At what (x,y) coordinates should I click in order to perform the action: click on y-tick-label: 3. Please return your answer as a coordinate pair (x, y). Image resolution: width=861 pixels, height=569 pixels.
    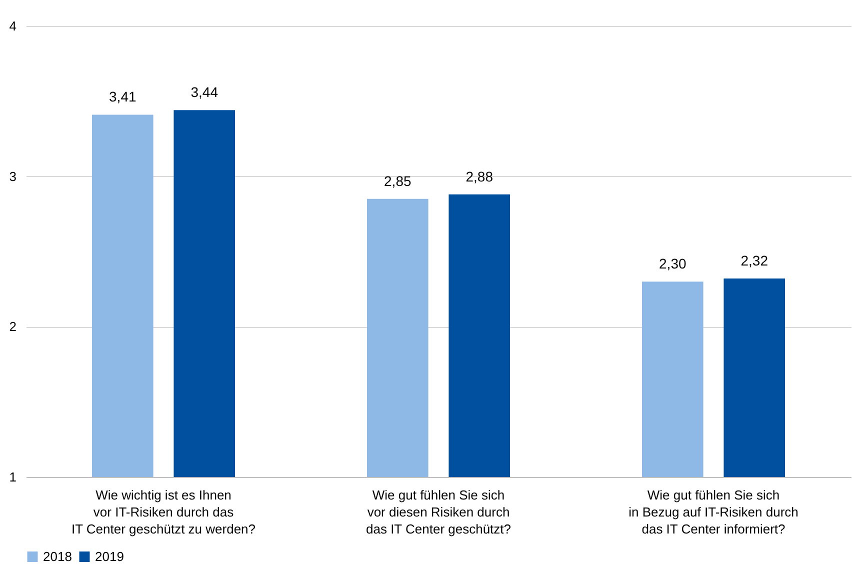
    Looking at the image, I should click on (12, 176).